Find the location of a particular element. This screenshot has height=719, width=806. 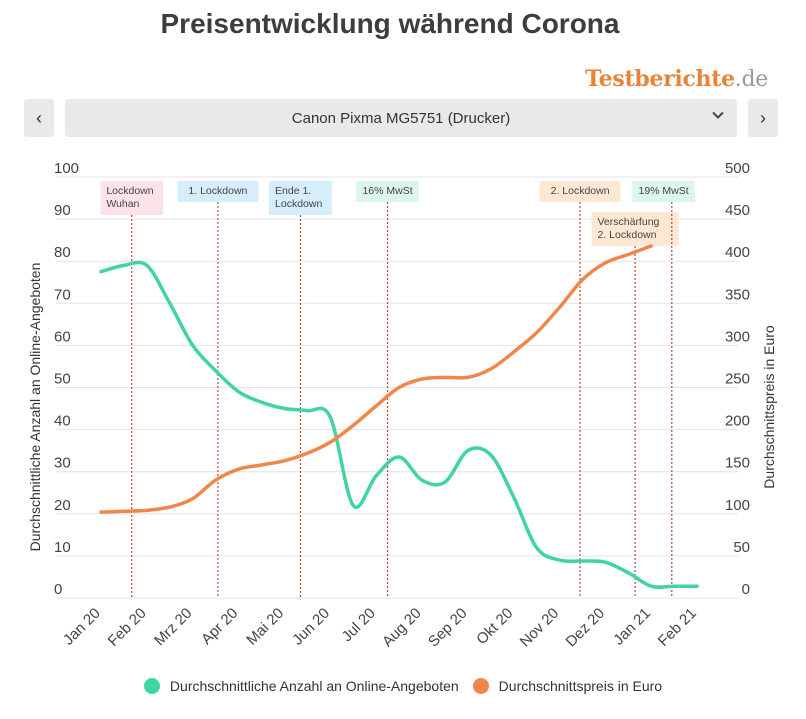

right-tick-label: 200 is located at coordinates (737, 421).